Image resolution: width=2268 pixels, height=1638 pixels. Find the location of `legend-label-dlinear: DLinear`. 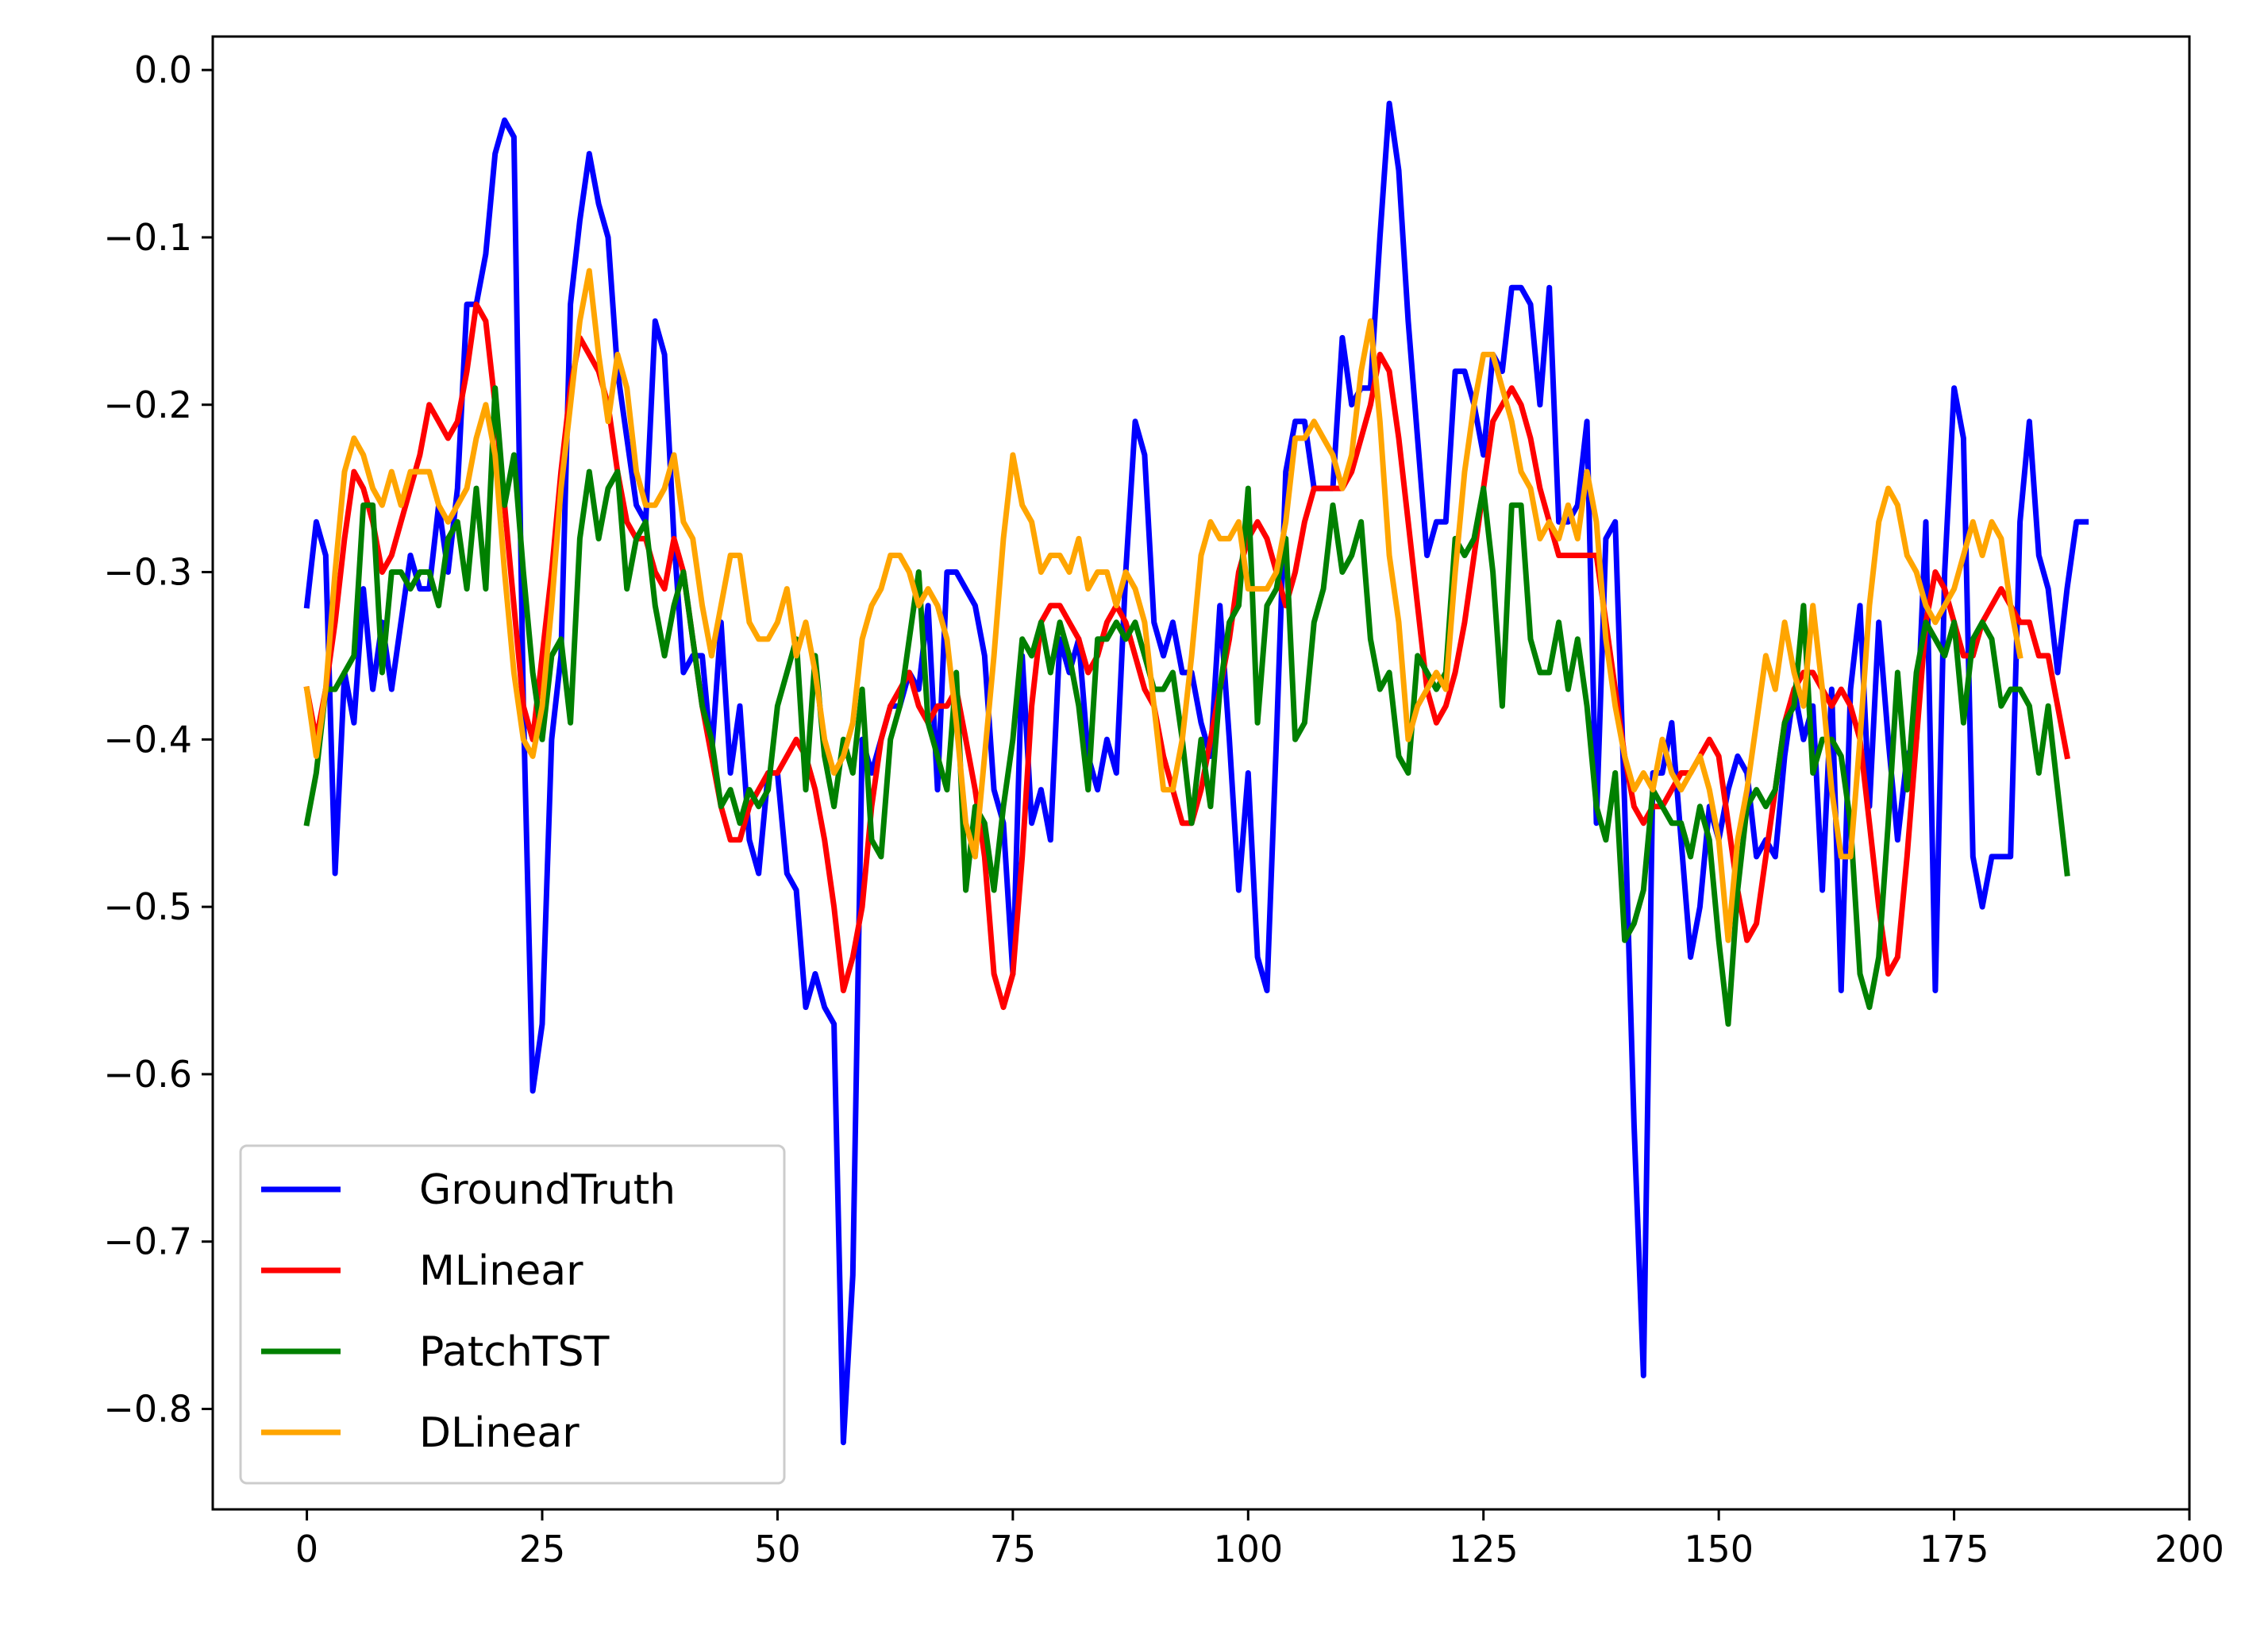

legend-label-dlinear: DLinear is located at coordinates (499, 1433).